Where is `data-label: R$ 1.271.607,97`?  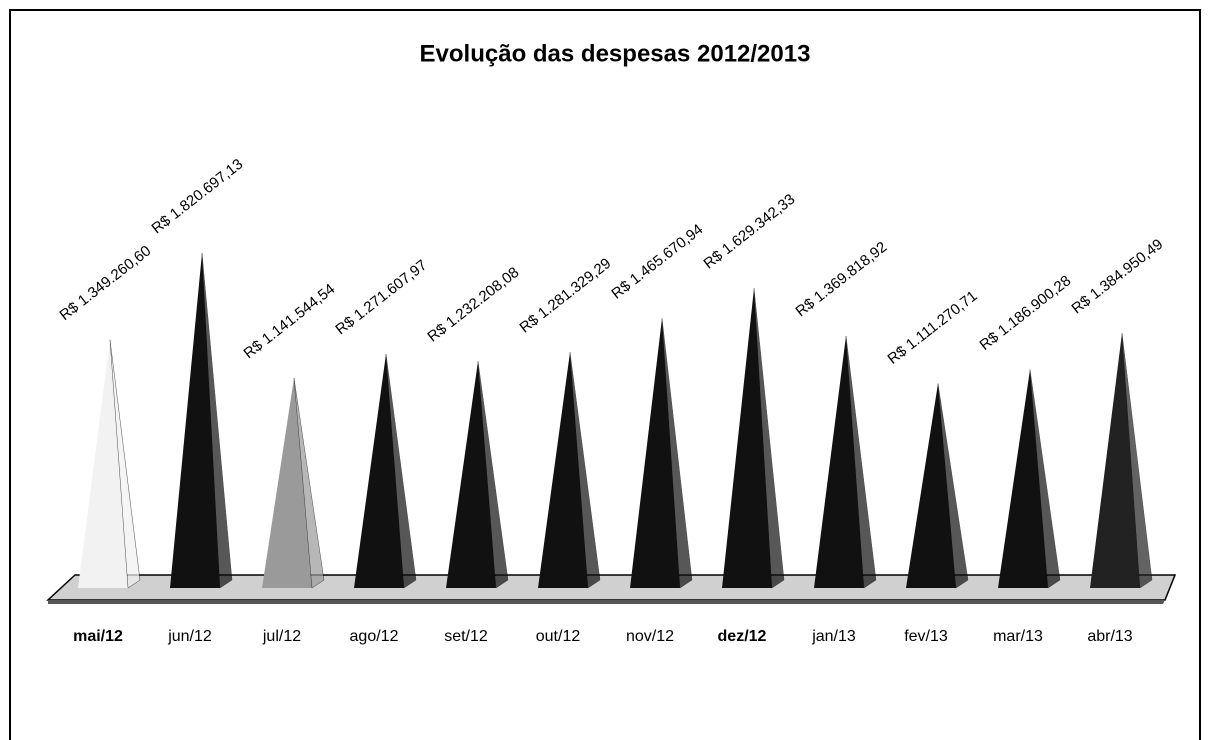 data-label: R$ 1.271.607,97 is located at coordinates (381, 298).